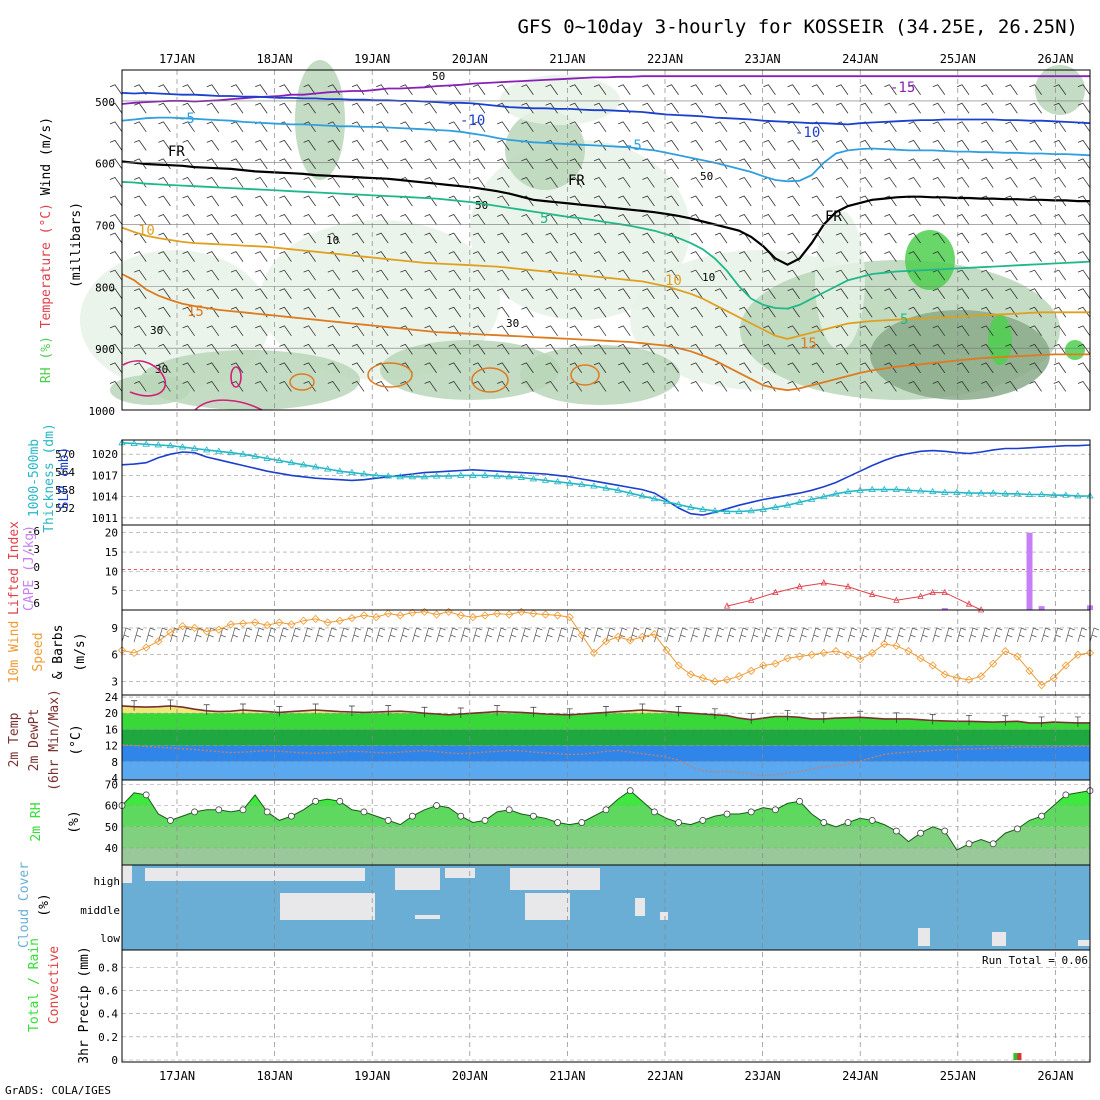 The height and width of the screenshot is (1100, 1100). What do you see at coordinates (177, 1076) in the screenshot?
I see `date-label-bottom: 17JAN` at bounding box center [177, 1076].